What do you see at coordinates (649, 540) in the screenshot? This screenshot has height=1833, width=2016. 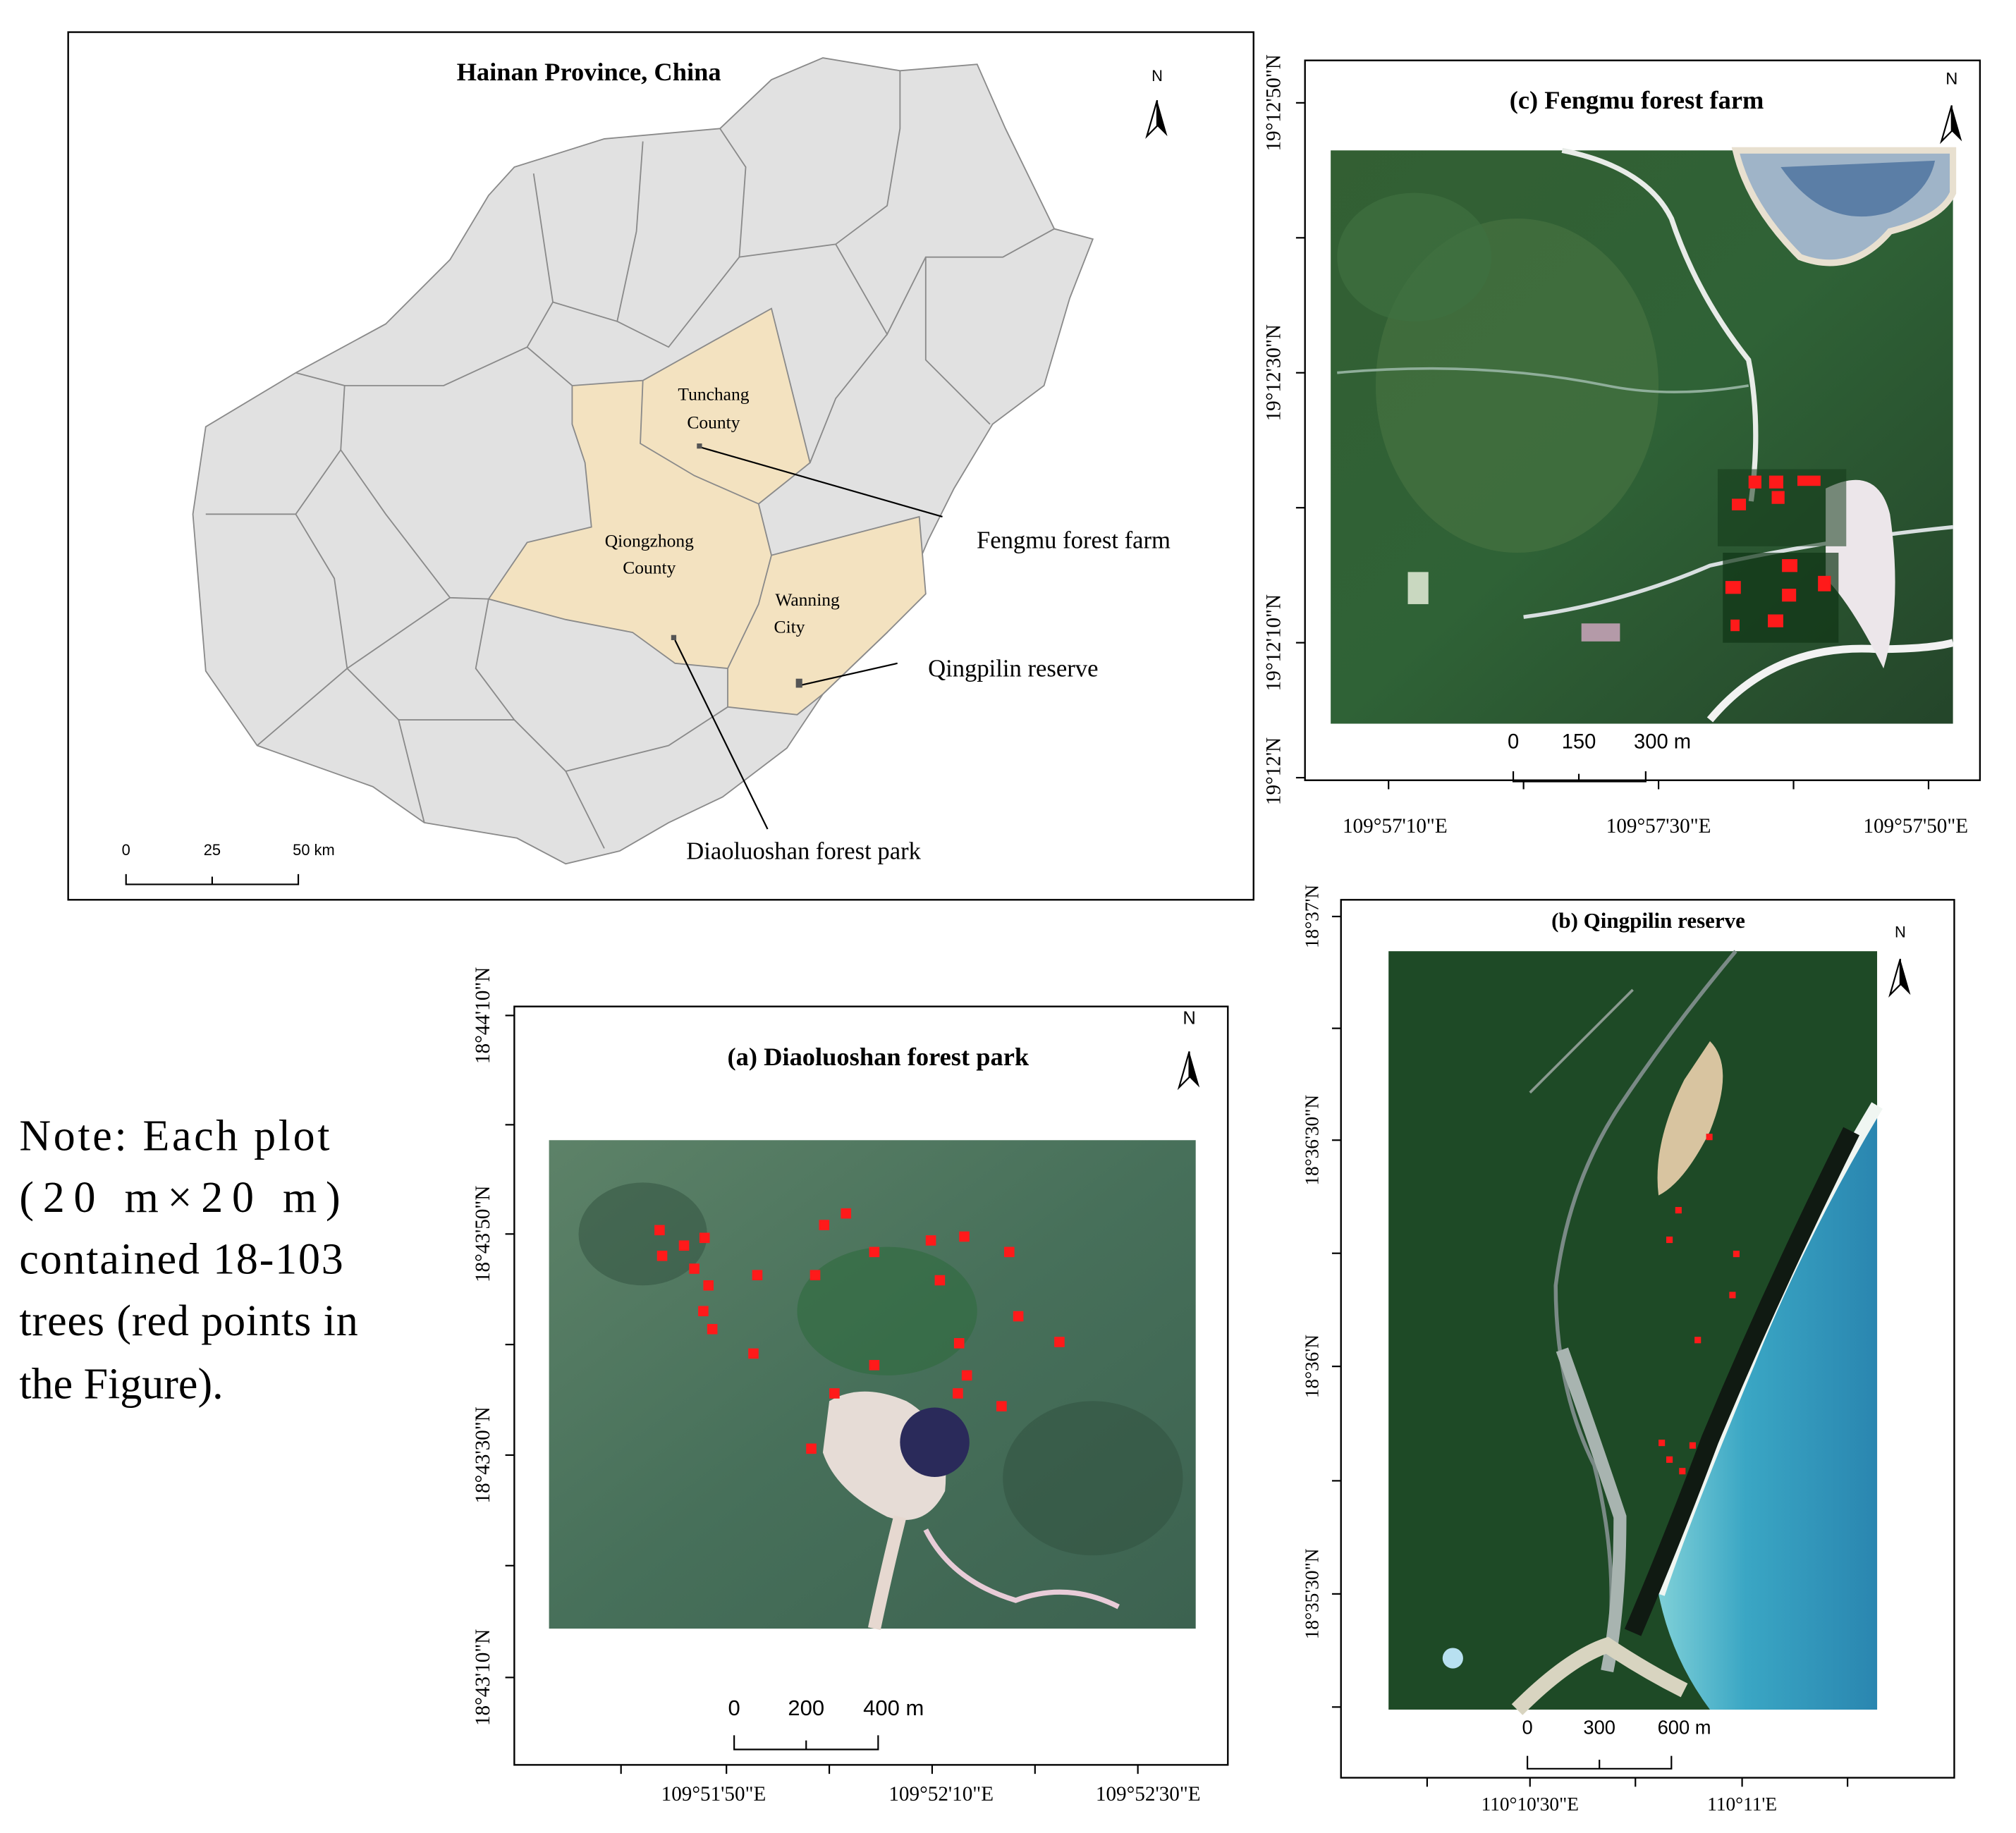 I see `county-label: Qiongzhong` at bounding box center [649, 540].